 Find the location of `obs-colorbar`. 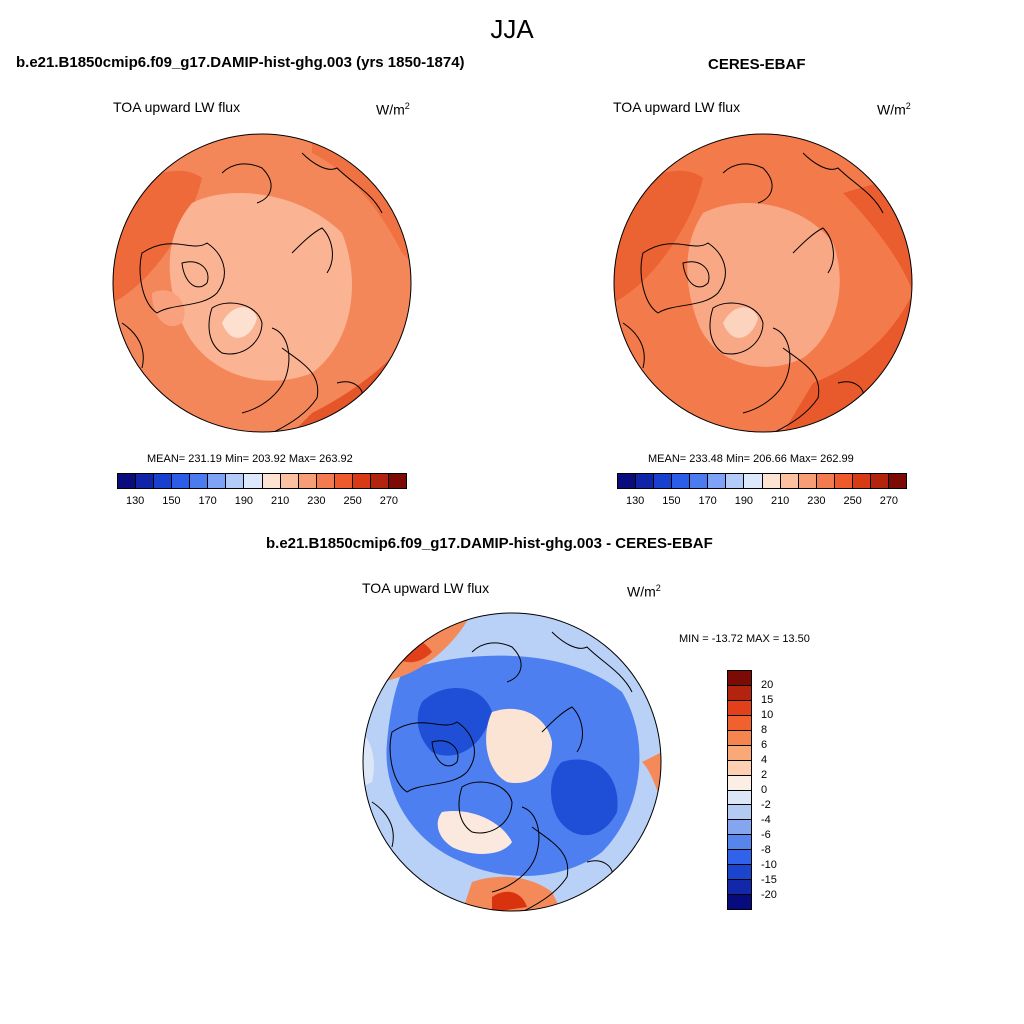

obs-colorbar is located at coordinates (762, 481).